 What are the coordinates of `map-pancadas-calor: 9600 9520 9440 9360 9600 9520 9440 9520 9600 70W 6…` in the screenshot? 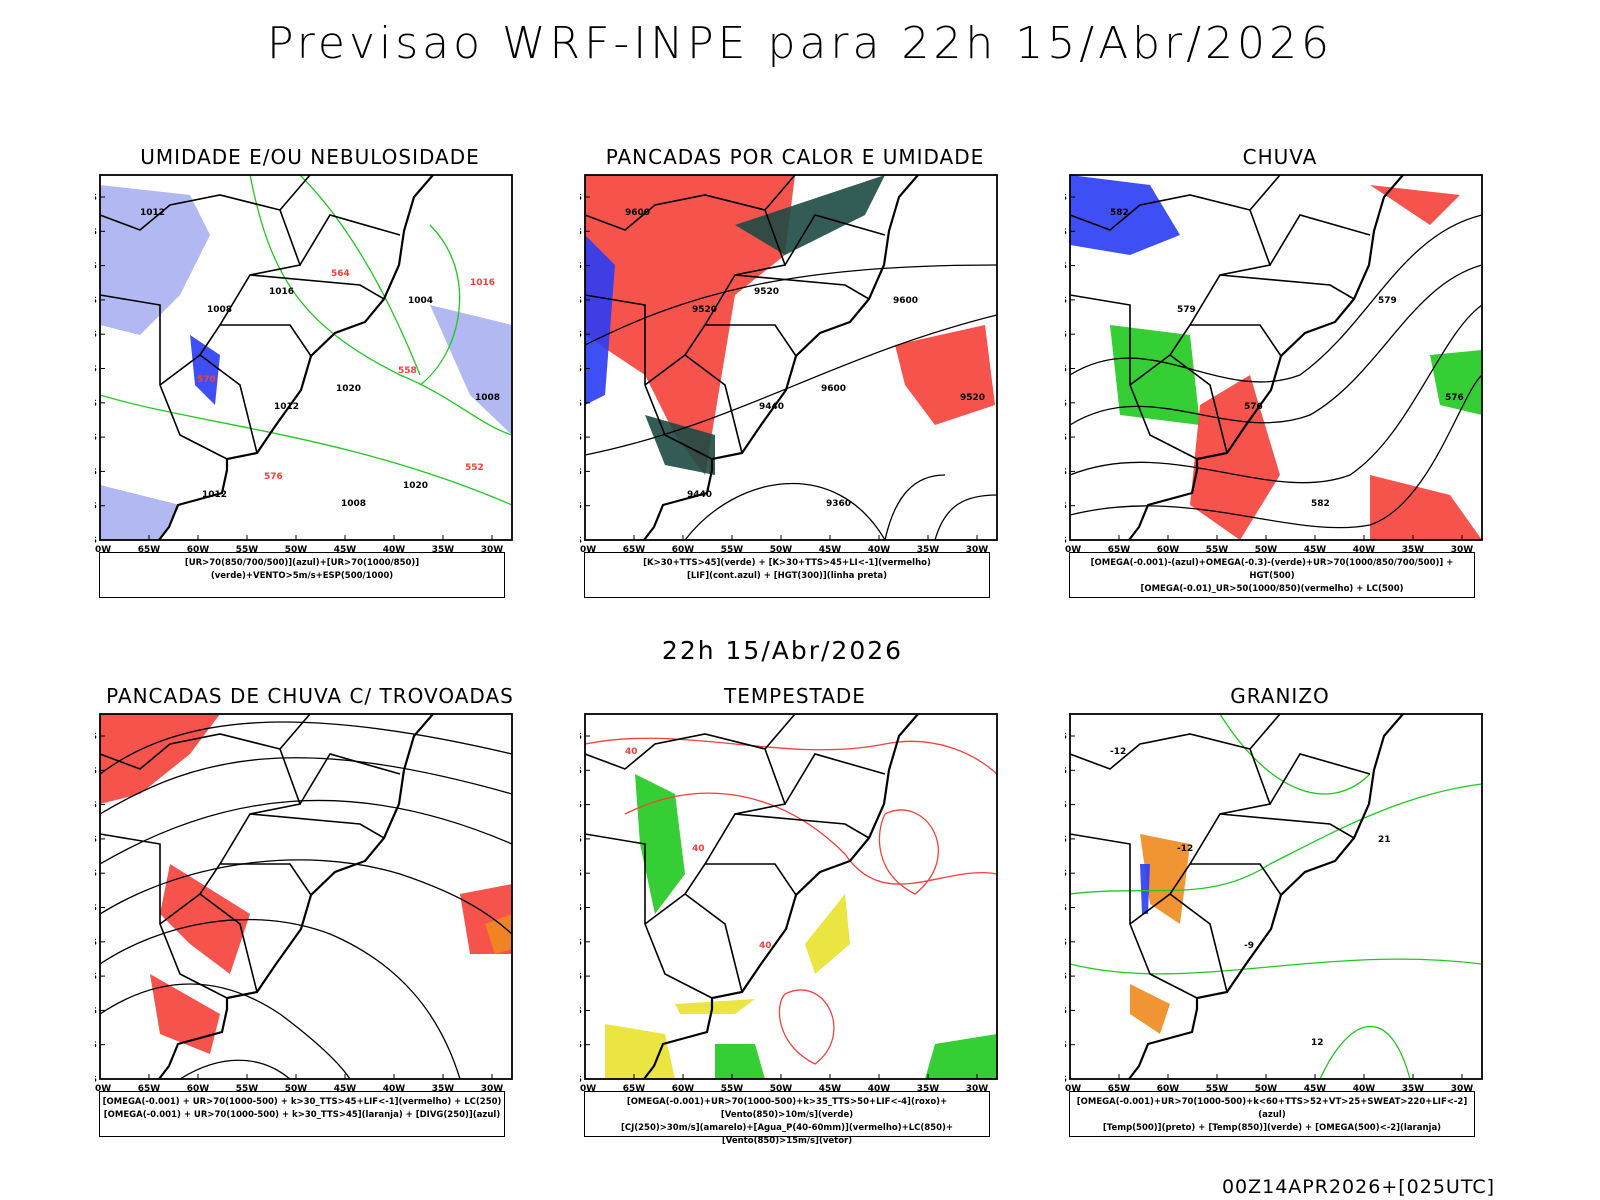 It's located at (789, 364).